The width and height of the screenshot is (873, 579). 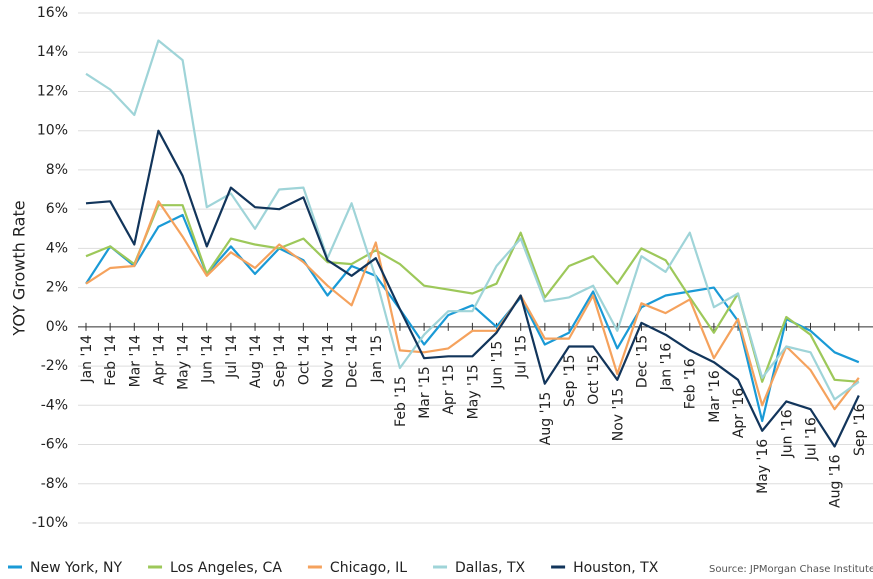 I want to click on legend-label: Chicago, IL, so click(x=368, y=568).